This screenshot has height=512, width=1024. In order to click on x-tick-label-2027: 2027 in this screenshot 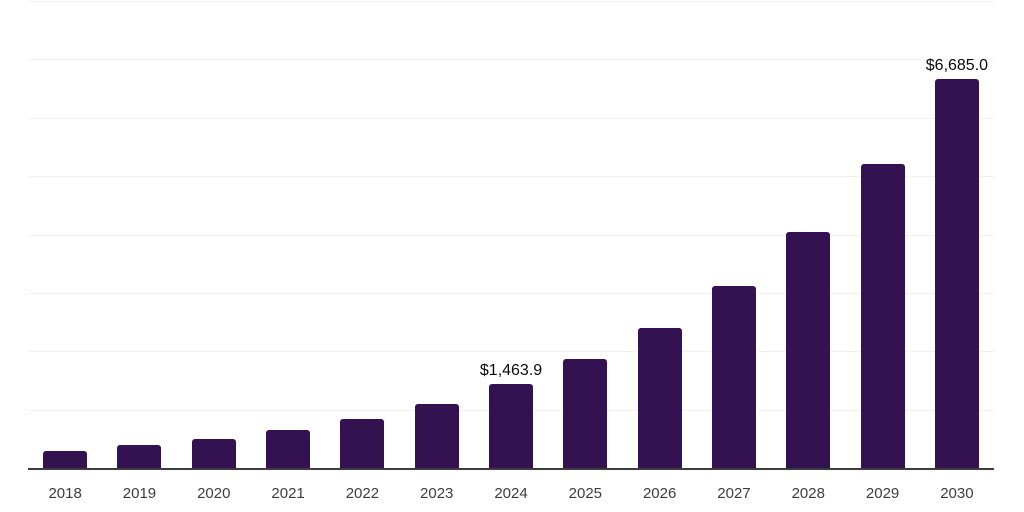, I will do `click(734, 493)`.